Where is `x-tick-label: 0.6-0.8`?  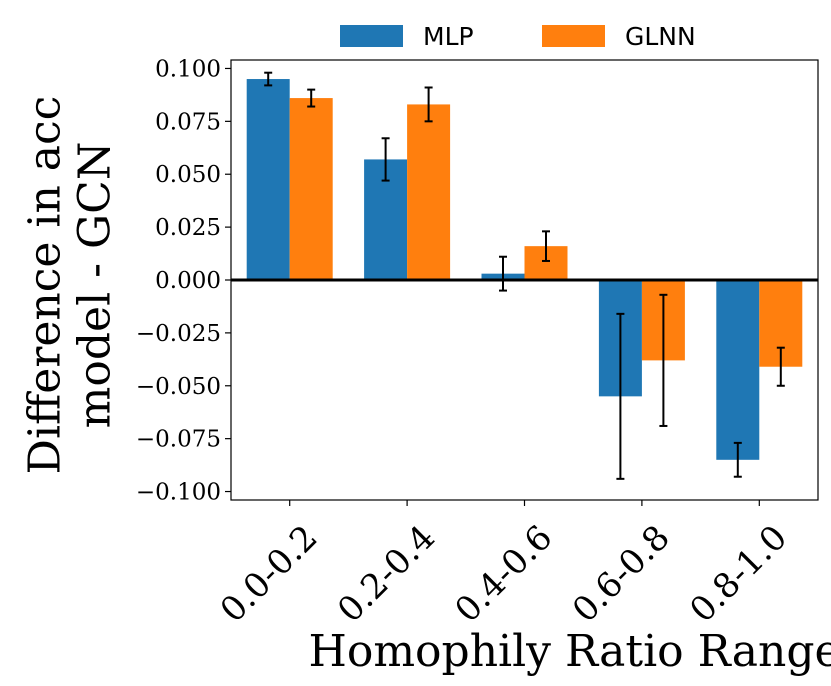 x-tick-label: 0.6-0.8 is located at coordinates (621, 574).